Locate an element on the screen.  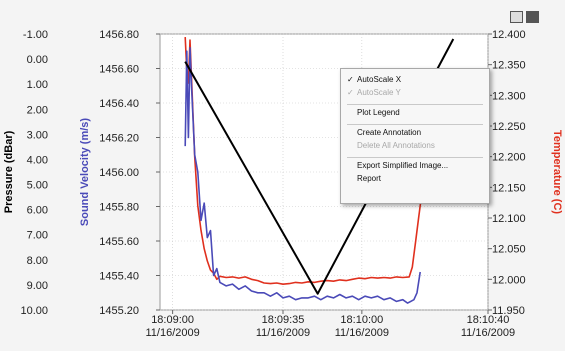
temperature-tick-label: 12.350 is located at coordinates (509, 66).